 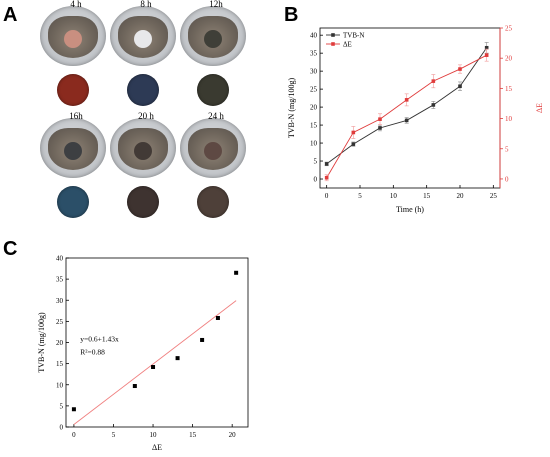 I want to click on sample-tile: 16h, so click(x=76, y=165).